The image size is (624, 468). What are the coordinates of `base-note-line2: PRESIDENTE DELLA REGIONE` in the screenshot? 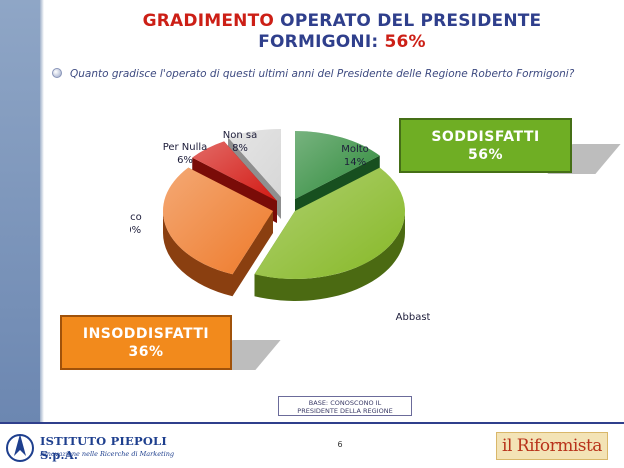 It's located at (345, 411).